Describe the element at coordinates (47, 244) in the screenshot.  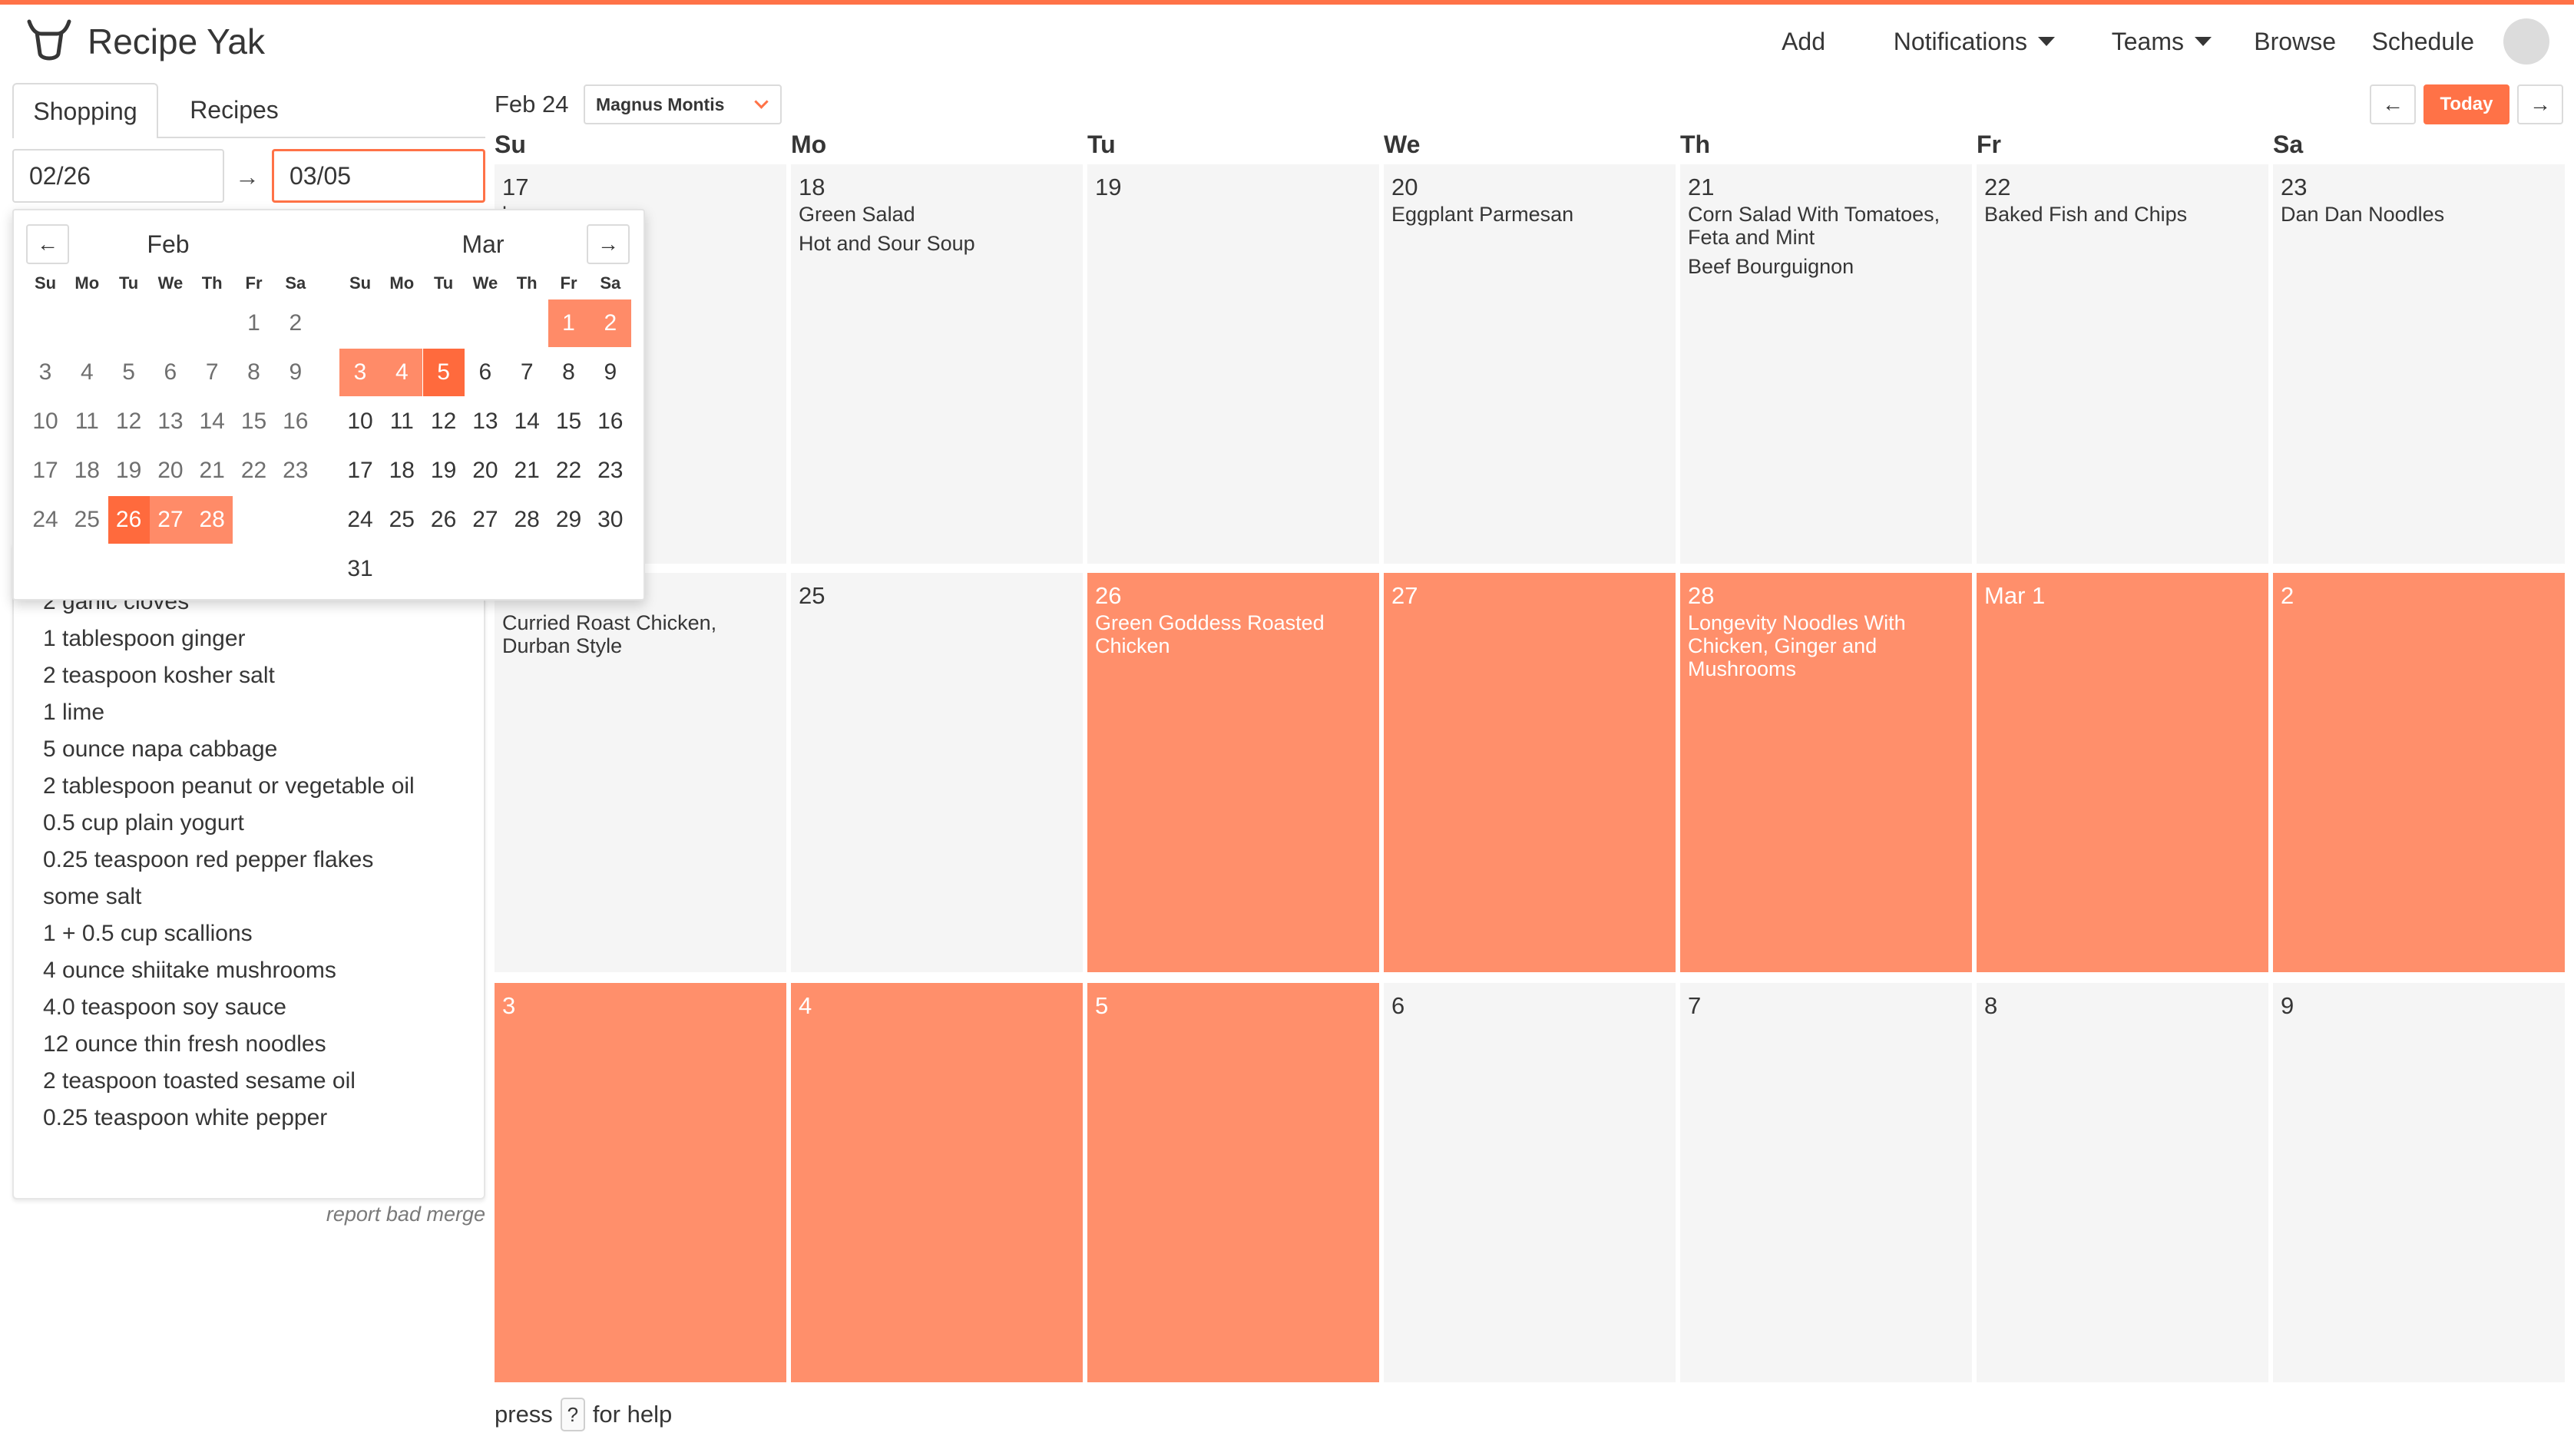
I see `picker-prev-month-button: ←` at that location.